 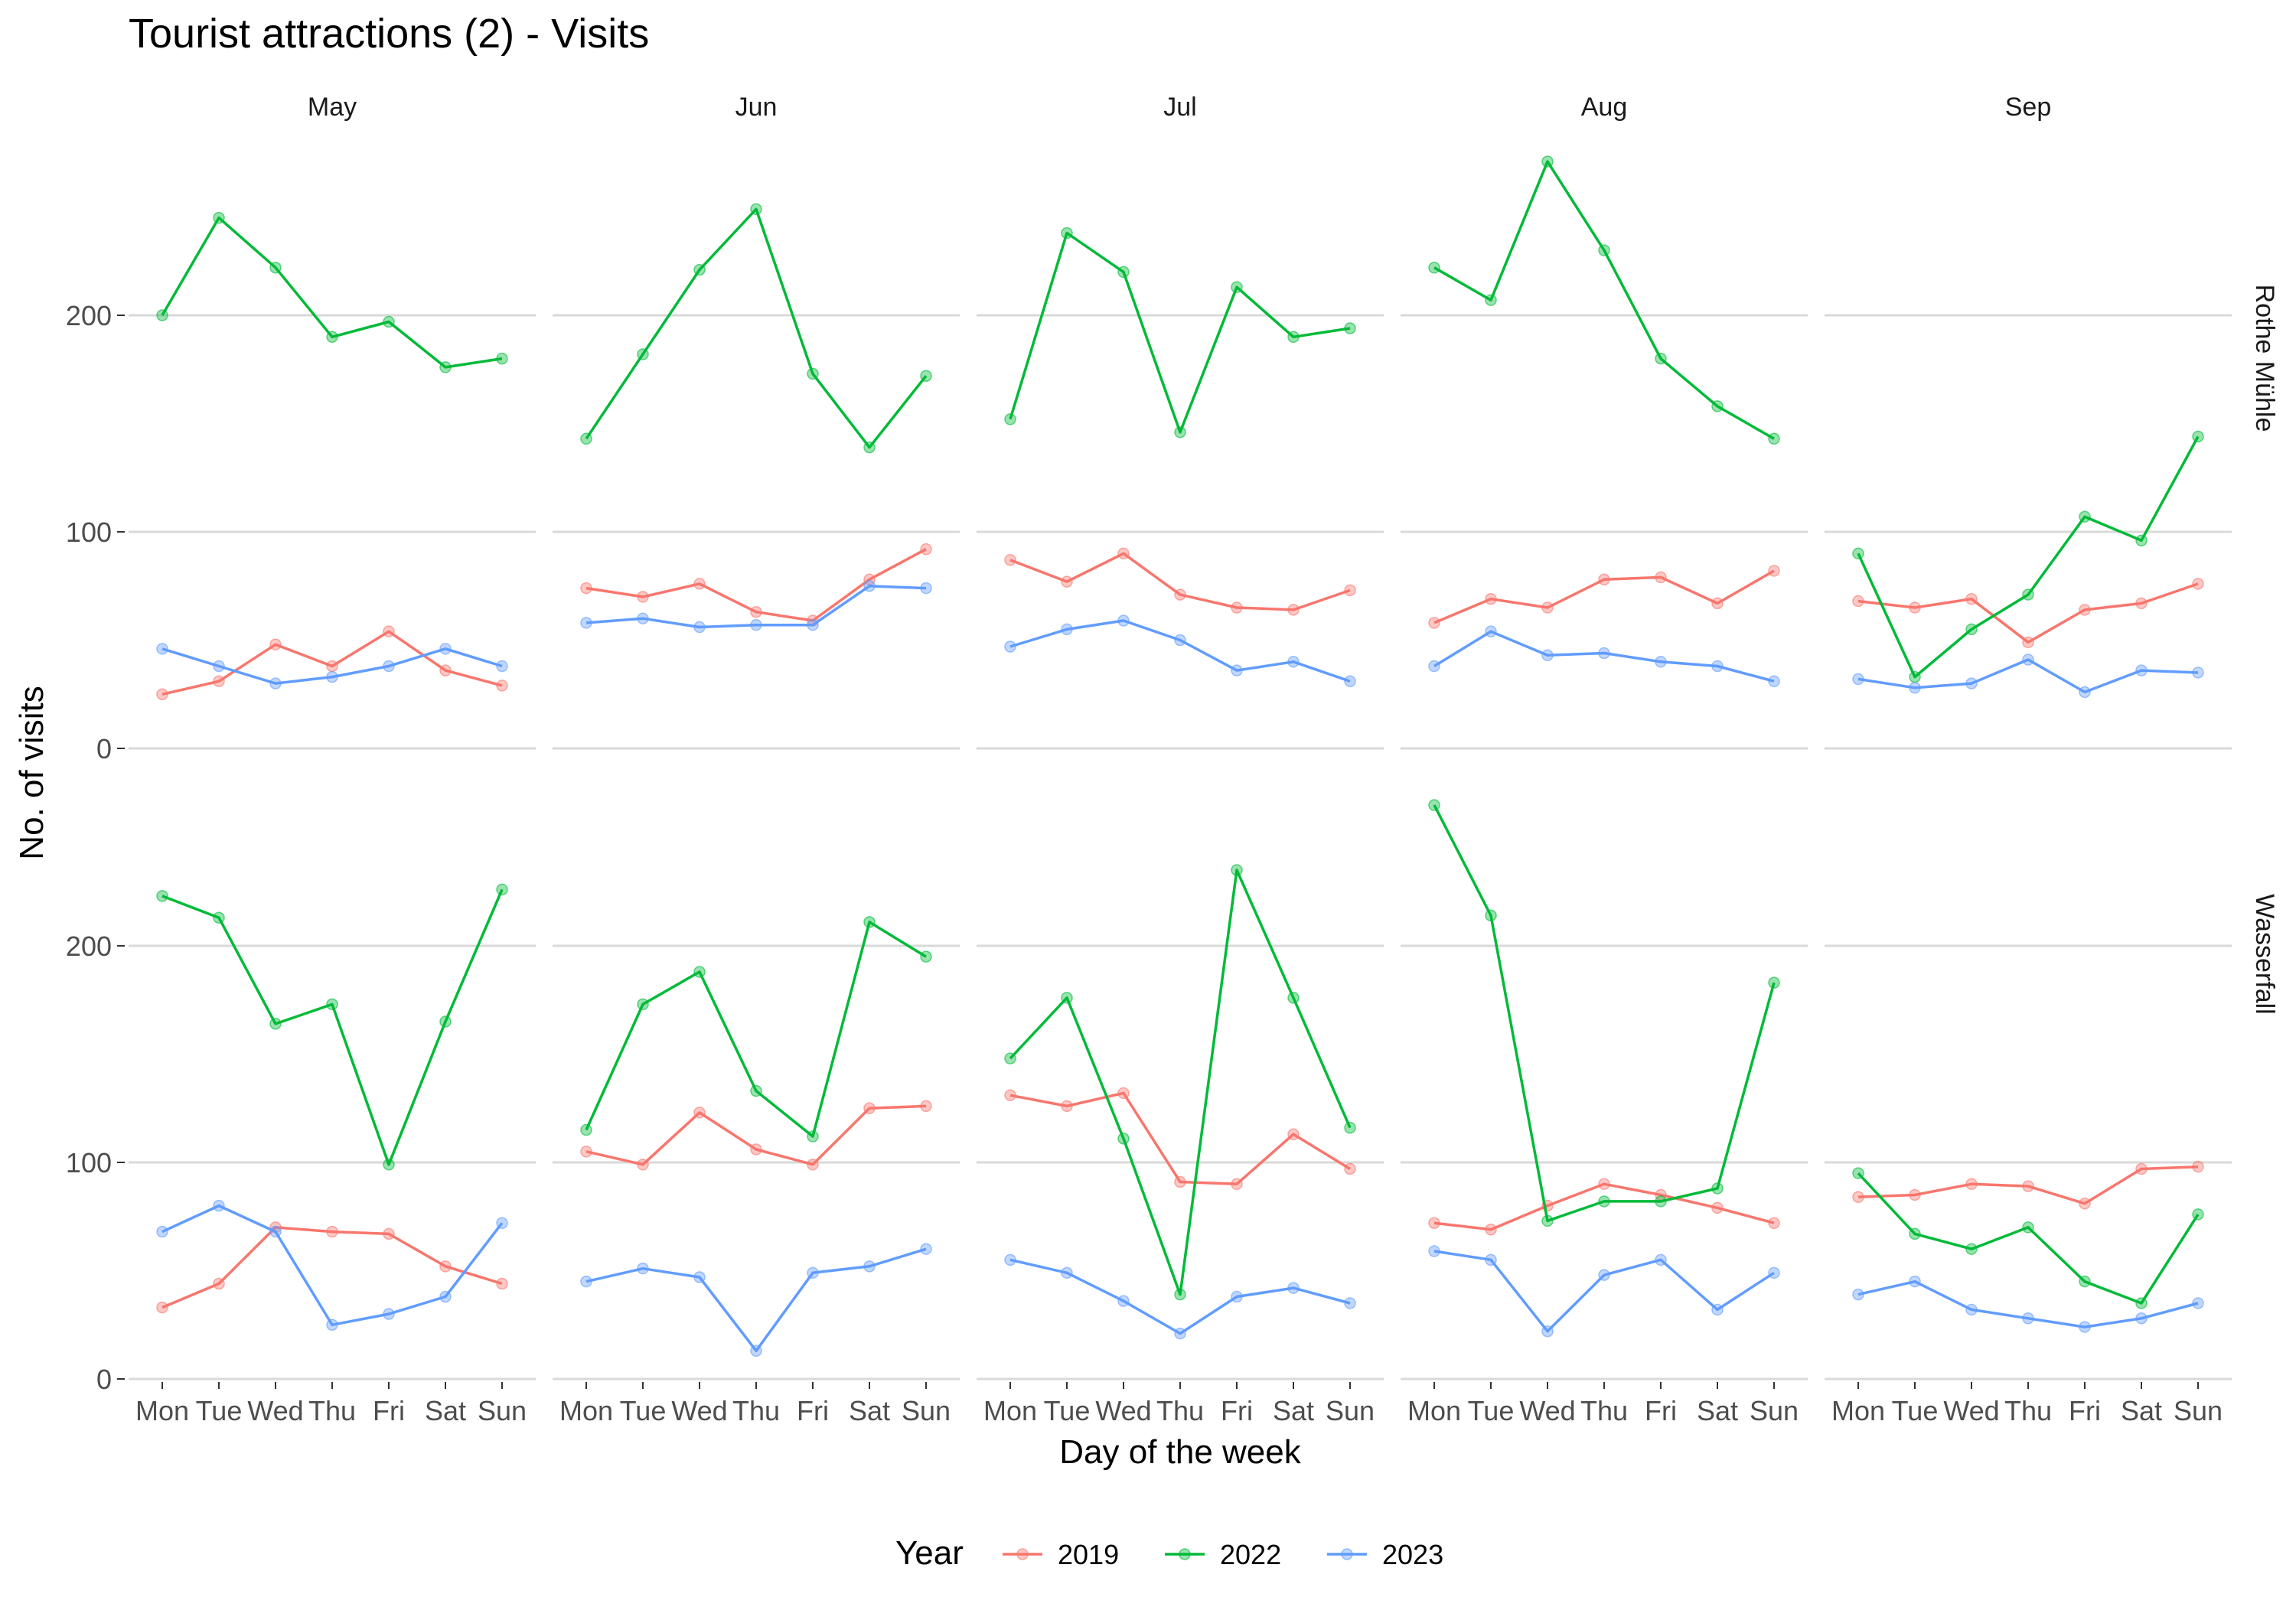 What do you see at coordinates (643, 354) in the screenshot?
I see `data-point-2022-rothe-muhle-jun-tue` at bounding box center [643, 354].